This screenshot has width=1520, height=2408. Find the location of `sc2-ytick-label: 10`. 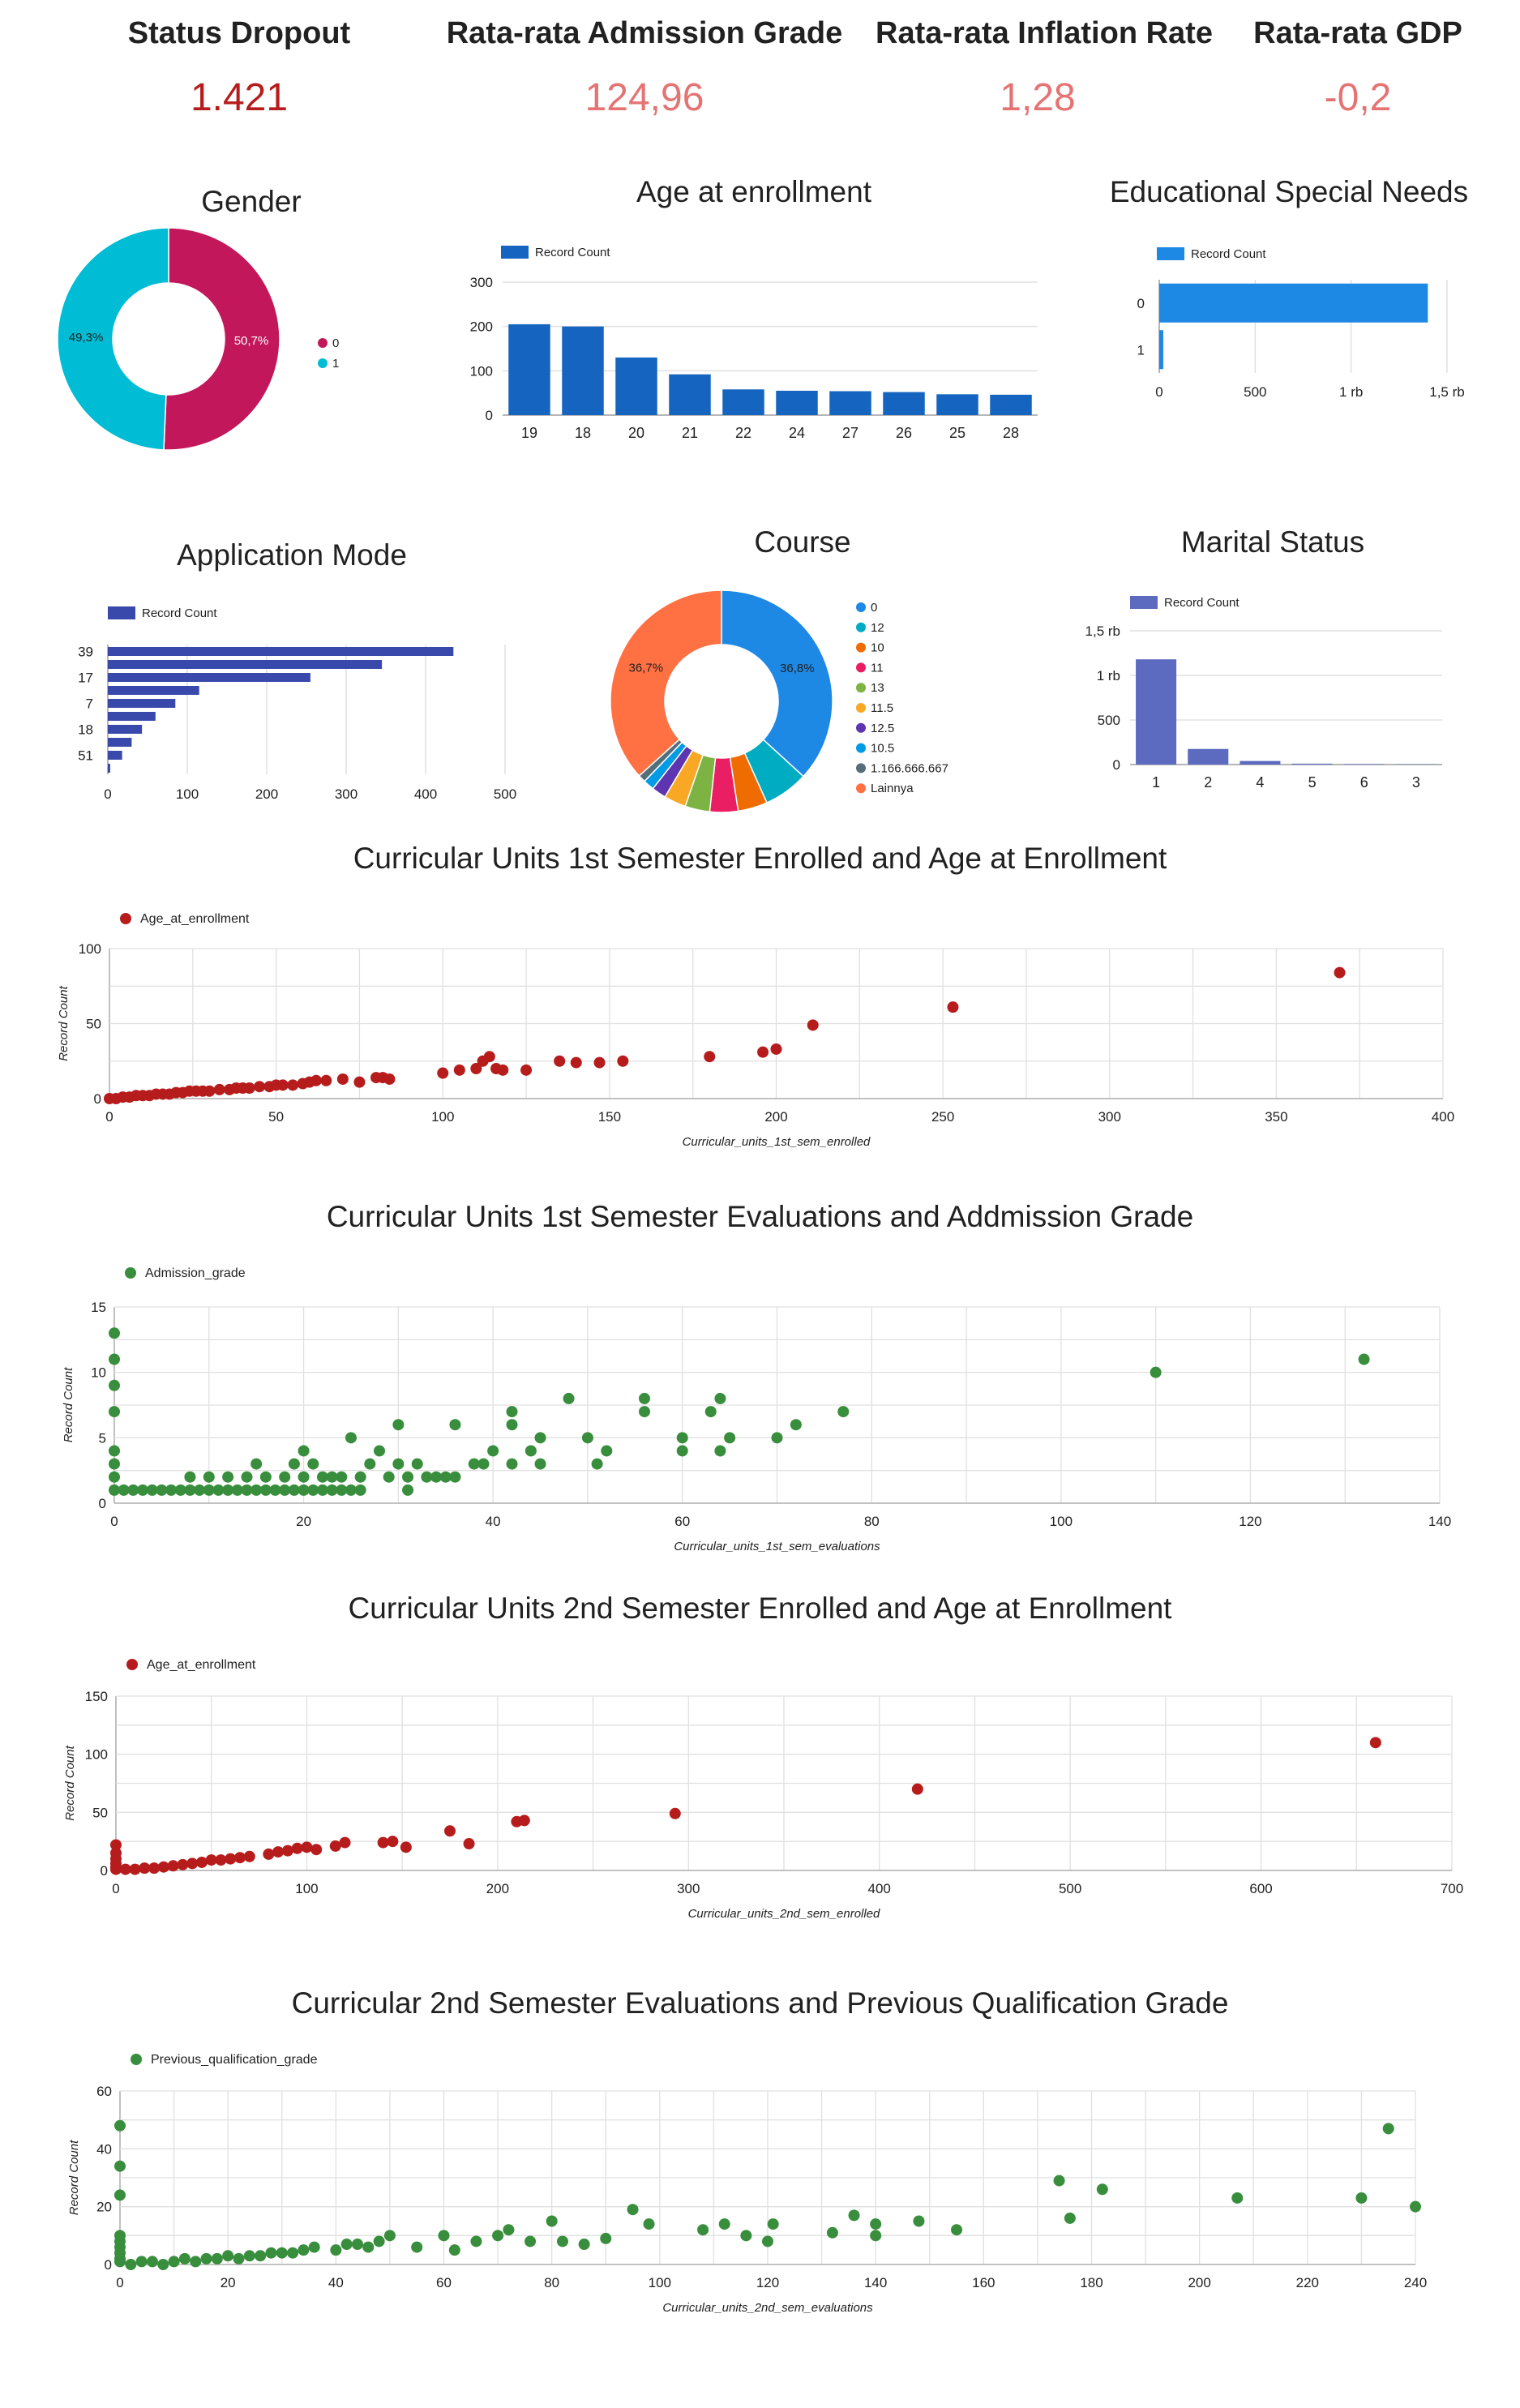

sc2-ytick-label: 10 is located at coordinates (98, 1373).